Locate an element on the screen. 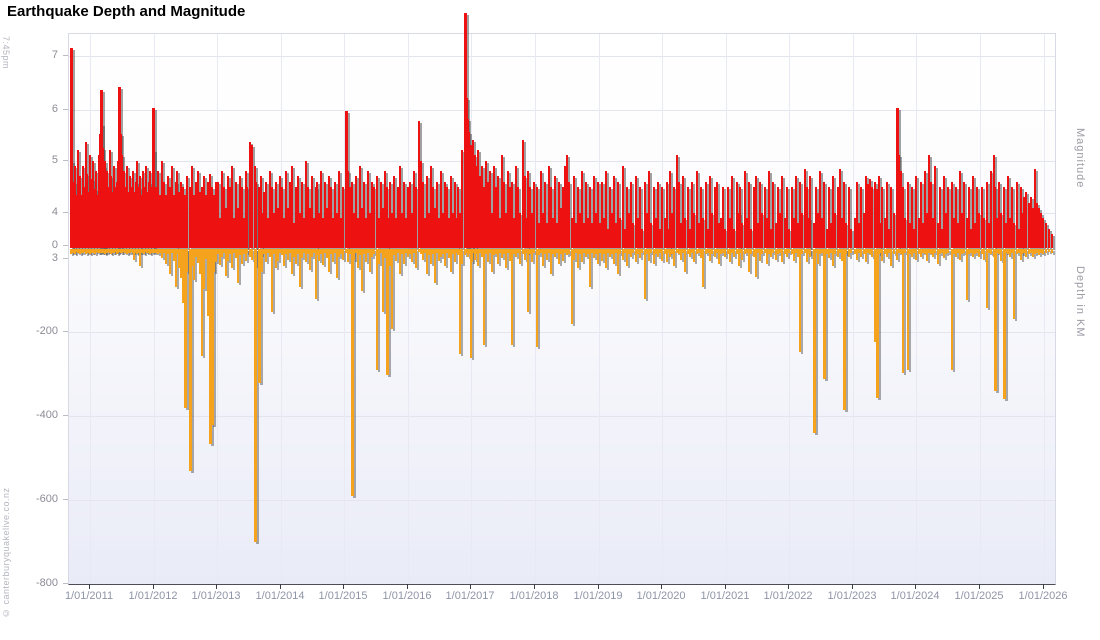  gridline-vertical is located at coordinates (853, 309).